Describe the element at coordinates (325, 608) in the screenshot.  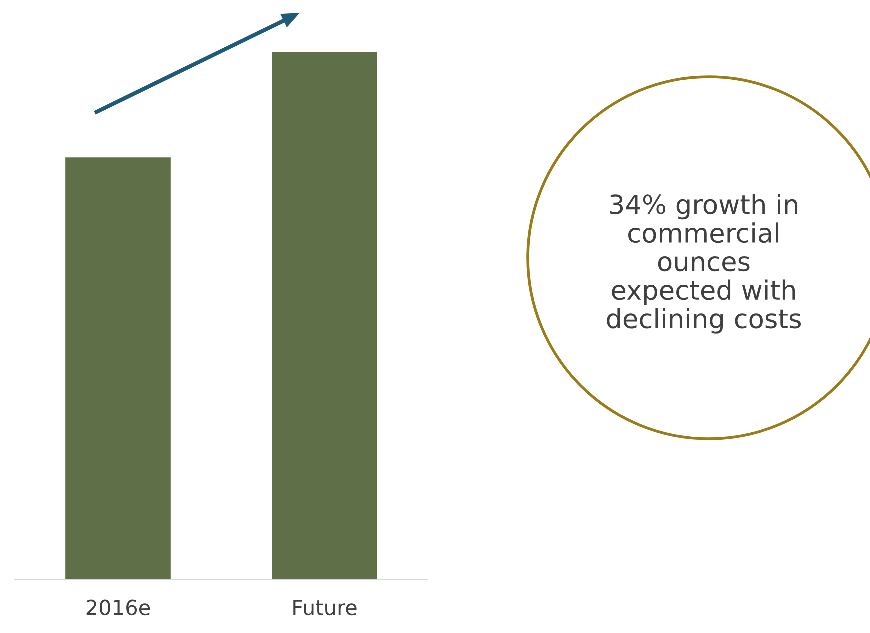
I see `x-tick-label: Future` at that location.